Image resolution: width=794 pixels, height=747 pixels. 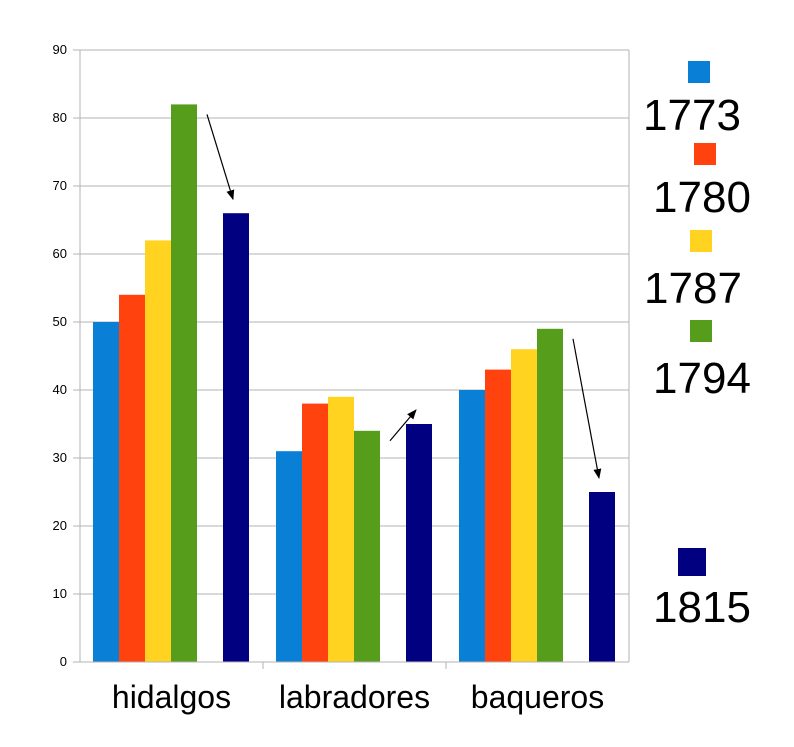 I want to click on x-category-label: labradores, so click(x=354, y=697).